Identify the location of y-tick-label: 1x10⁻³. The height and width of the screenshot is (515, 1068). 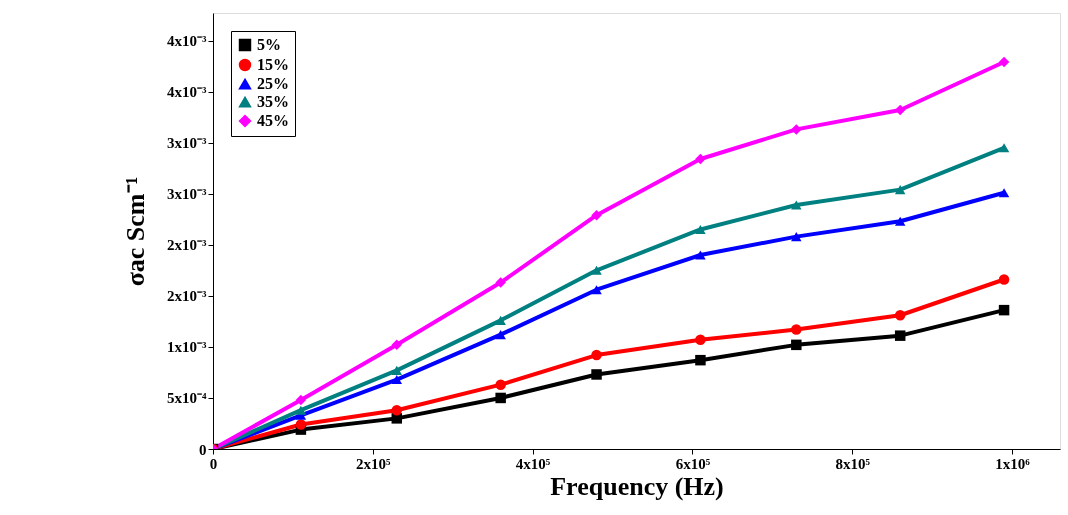
(187, 347).